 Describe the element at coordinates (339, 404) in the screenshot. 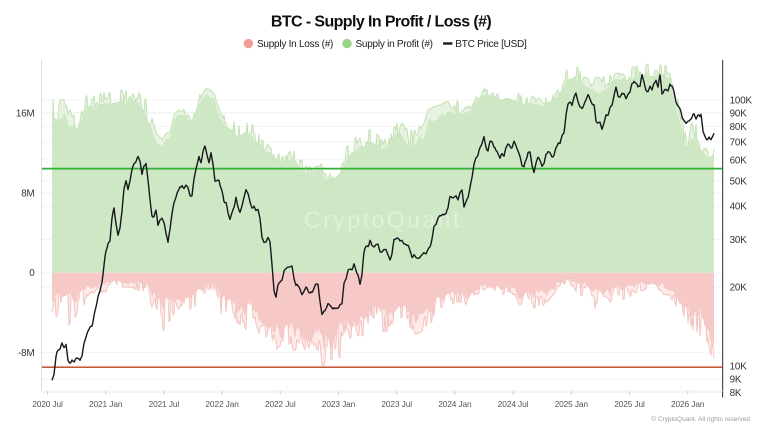

I see `svg-text: 2023 Jan` at that location.